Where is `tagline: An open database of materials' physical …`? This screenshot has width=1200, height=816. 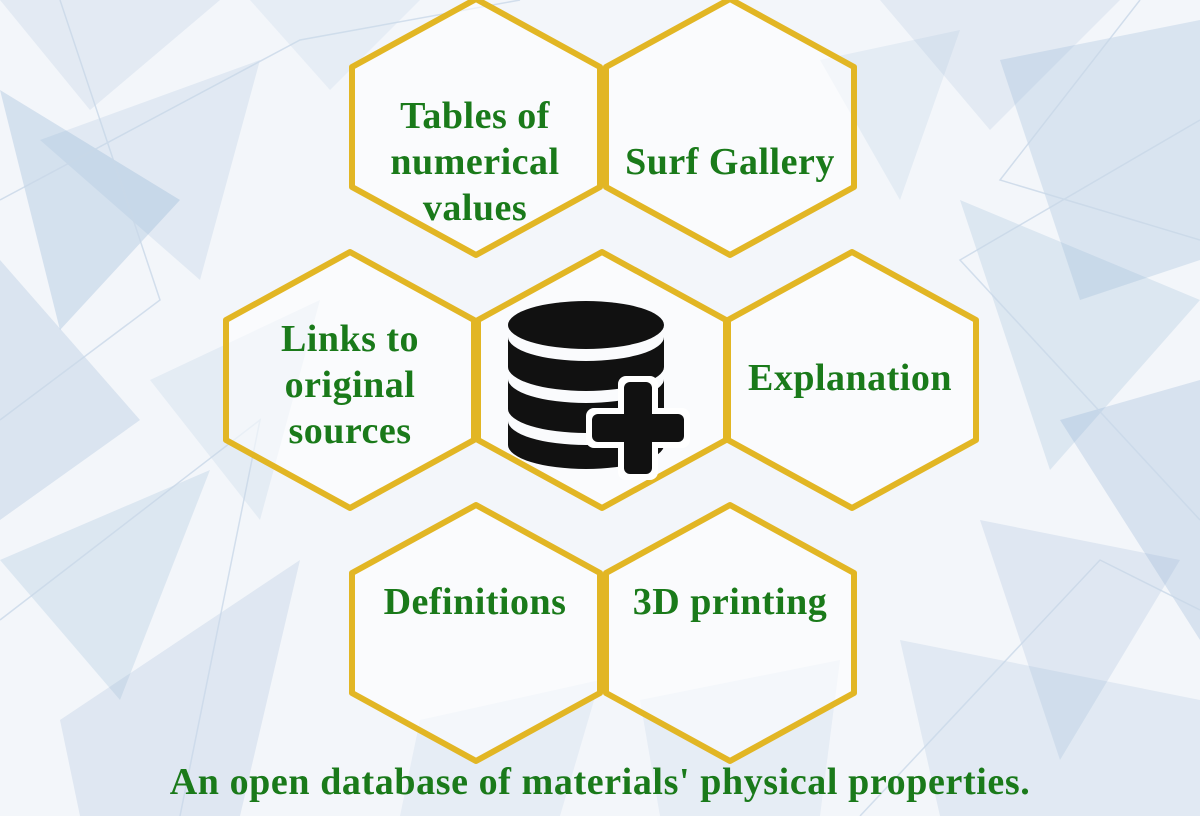
tagline: An open database of materials' physical … is located at coordinates (600, 782).